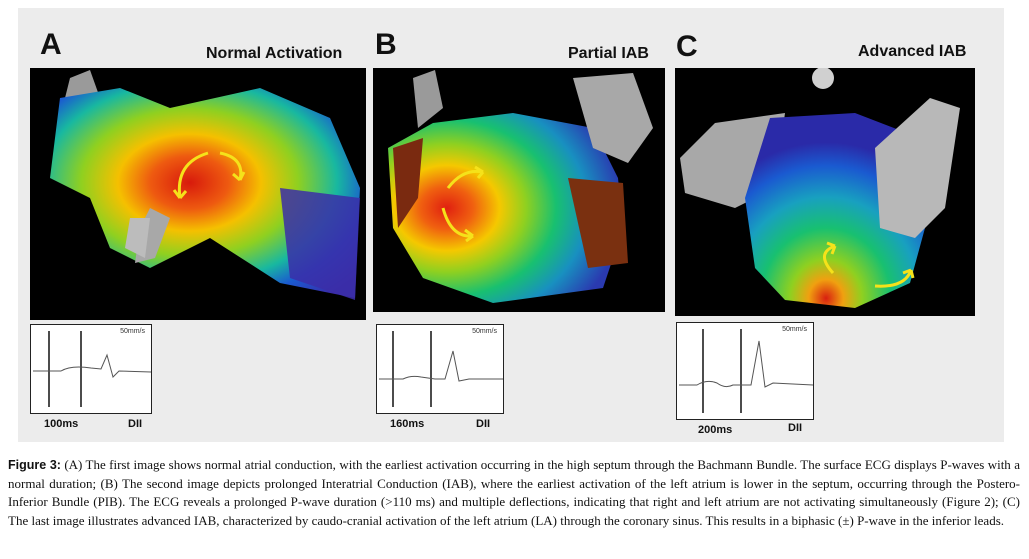  What do you see at coordinates (440, 369) in the screenshot?
I see `panel-b-ecg: 50mm/s` at bounding box center [440, 369].